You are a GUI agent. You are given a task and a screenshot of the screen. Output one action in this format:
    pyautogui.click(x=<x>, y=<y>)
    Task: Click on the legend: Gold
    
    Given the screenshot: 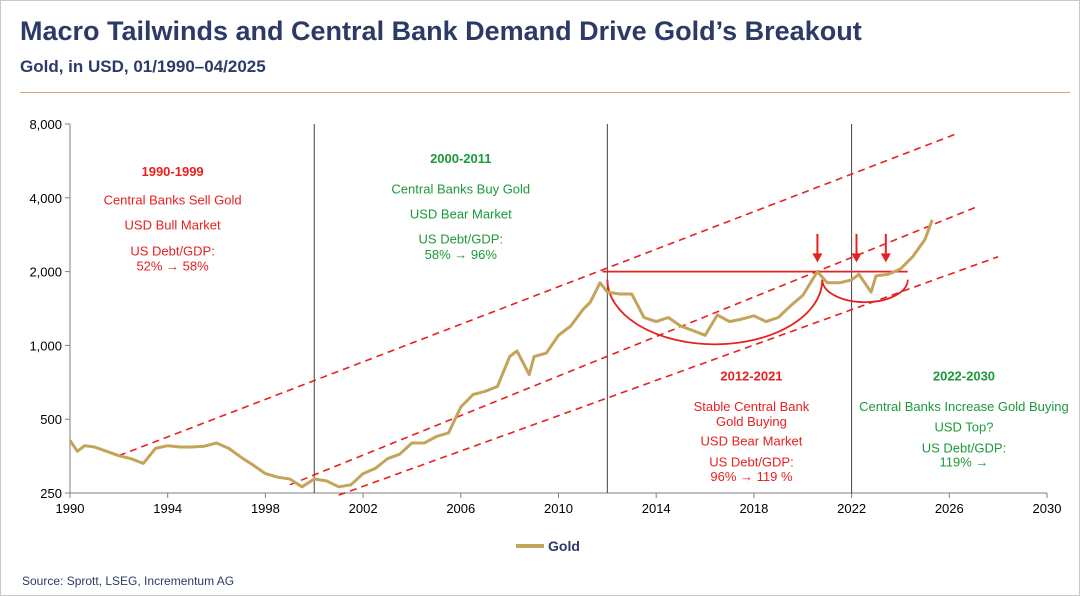 What is the action you would take?
    pyautogui.click(x=548, y=546)
    